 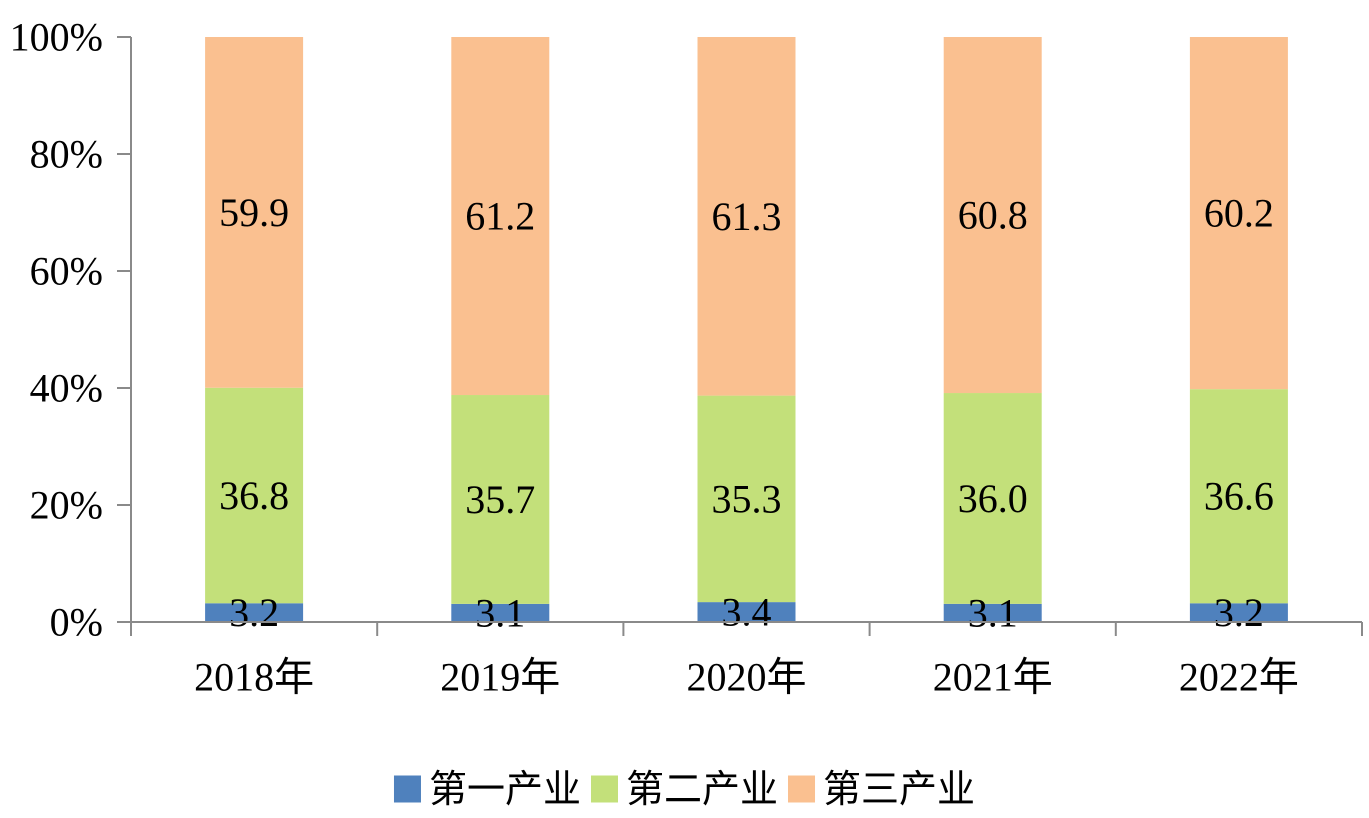 I want to click on data-label-2018年-第二产业: 36.8, so click(x=254, y=495).